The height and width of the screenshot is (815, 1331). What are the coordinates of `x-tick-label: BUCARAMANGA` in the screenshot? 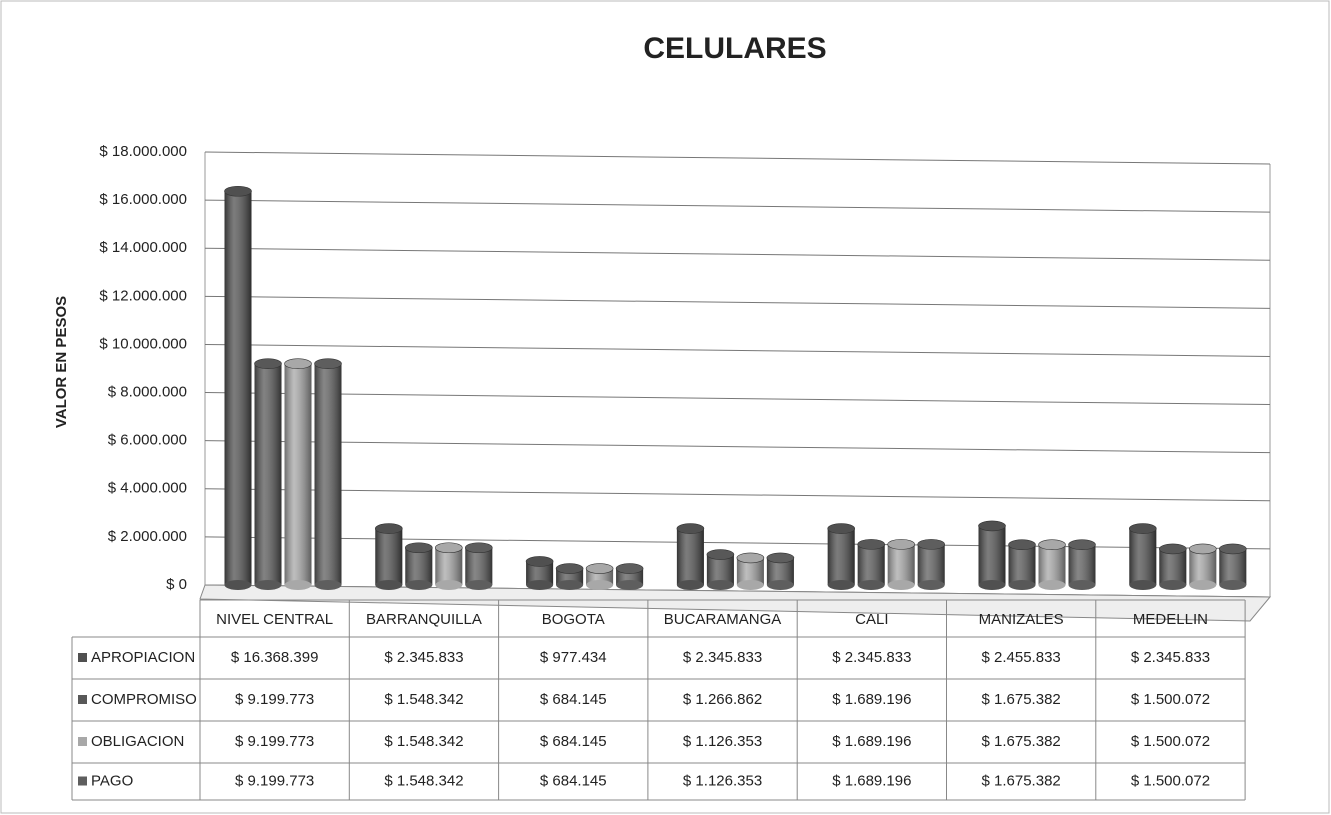 It's located at (723, 619).